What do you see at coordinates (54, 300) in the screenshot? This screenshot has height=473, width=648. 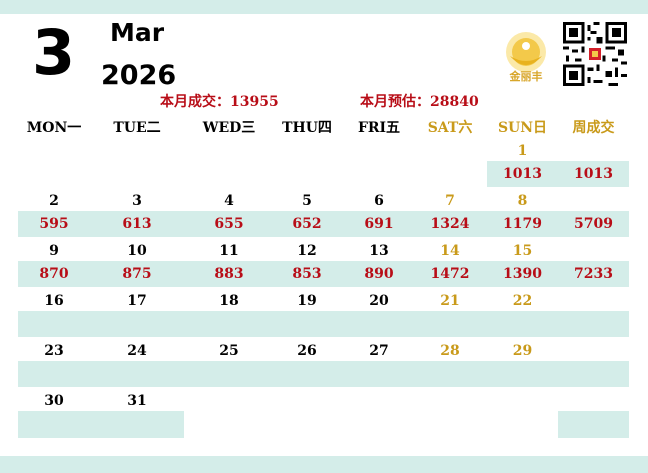 I see `date-number: 16` at bounding box center [54, 300].